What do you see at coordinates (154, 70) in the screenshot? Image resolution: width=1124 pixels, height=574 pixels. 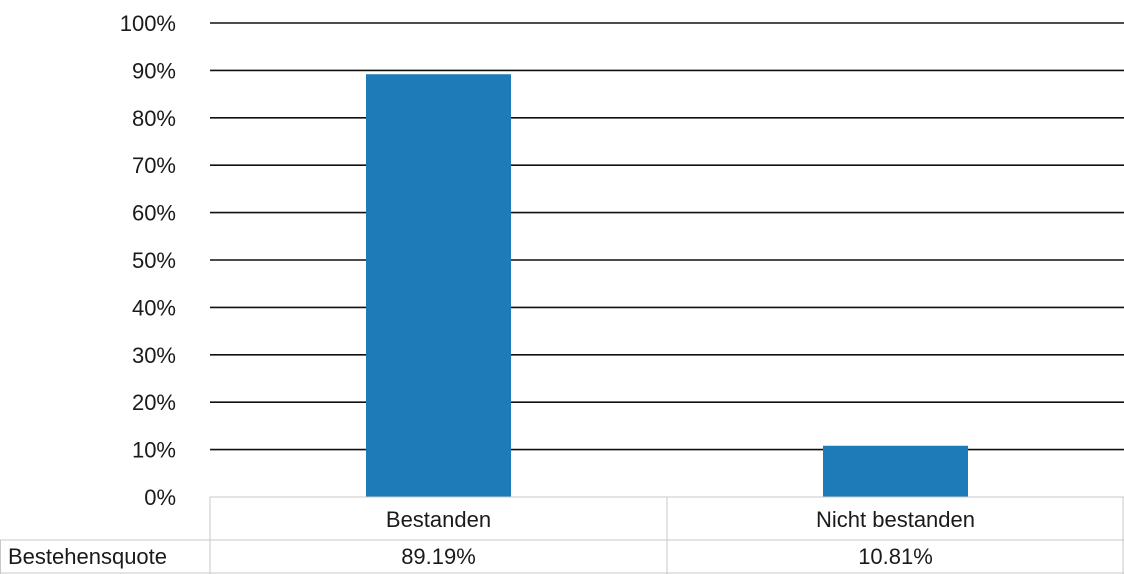 I see `y-tick-label: 90%` at bounding box center [154, 70].